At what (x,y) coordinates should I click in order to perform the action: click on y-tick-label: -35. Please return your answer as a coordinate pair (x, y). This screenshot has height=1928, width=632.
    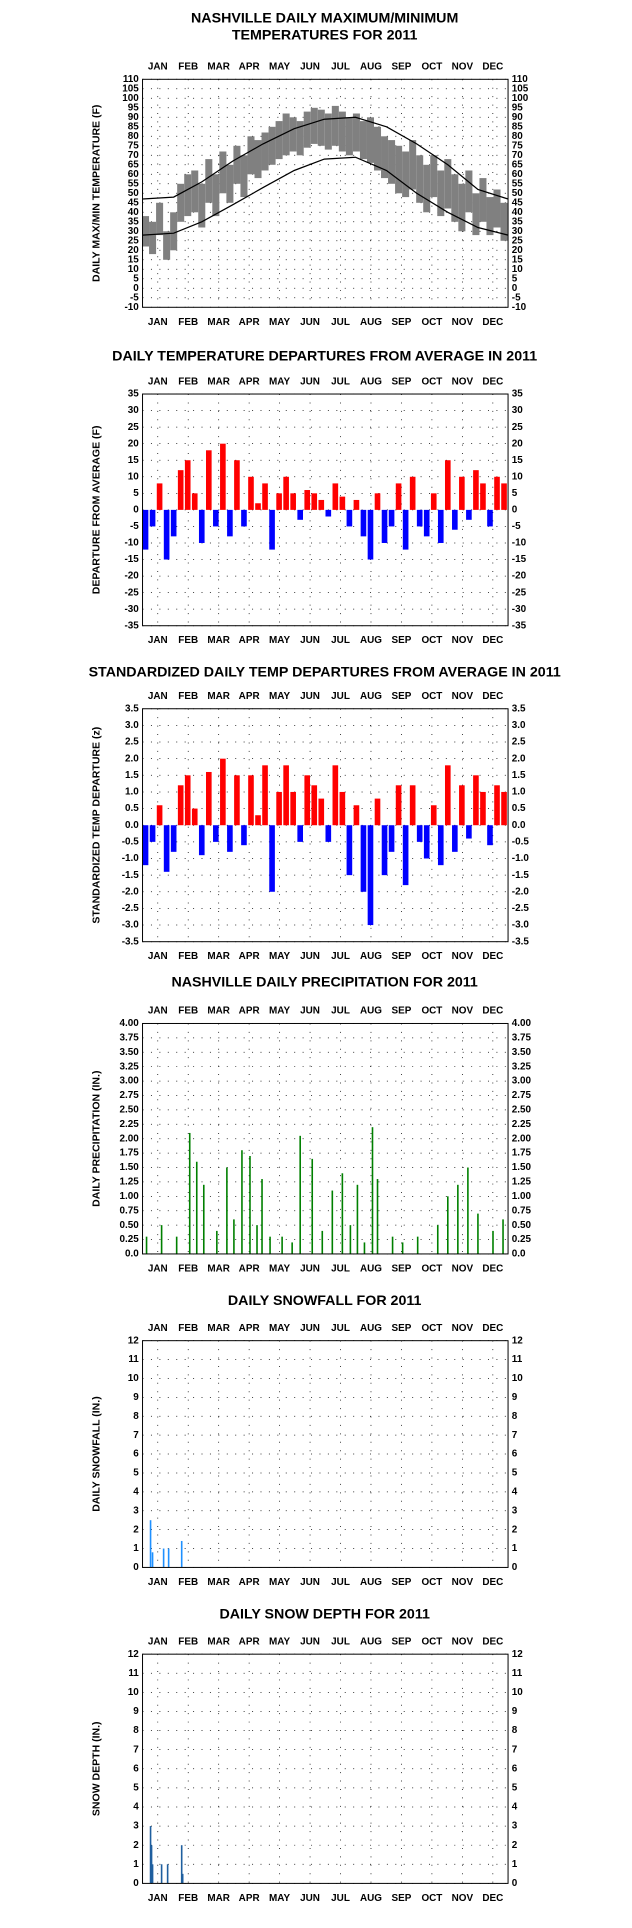
    Looking at the image, I should click on (519, 625).